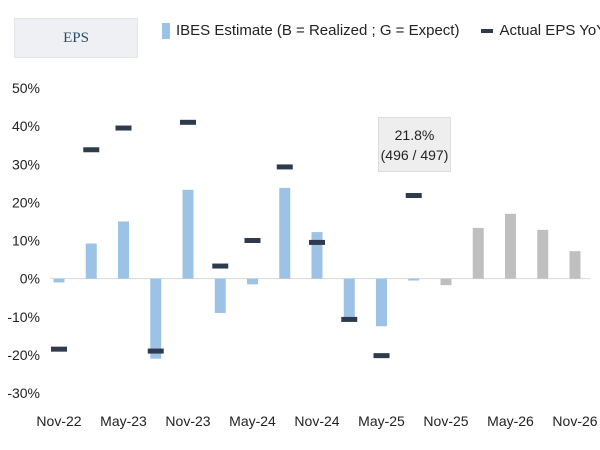  I want to click on chart-title: EPS, so click(76, 38).